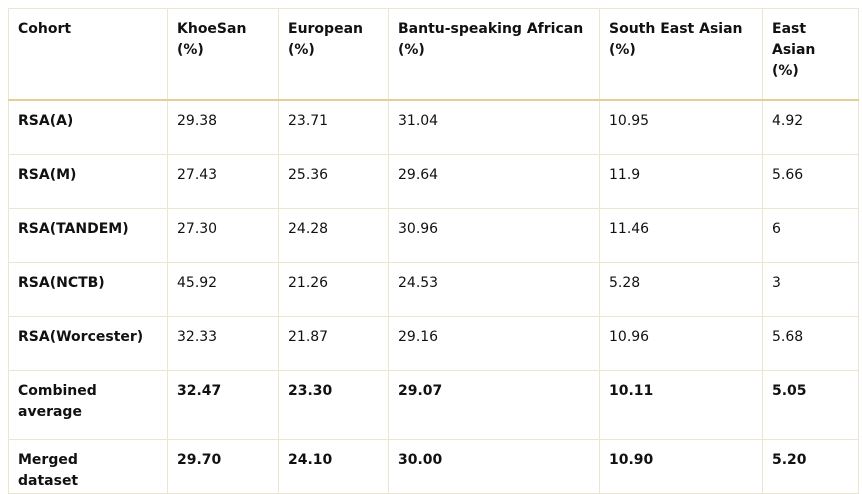  Describe the element at coordinates (88, 54) in the screenshot. I see `header-cell: Cohort` at that location.